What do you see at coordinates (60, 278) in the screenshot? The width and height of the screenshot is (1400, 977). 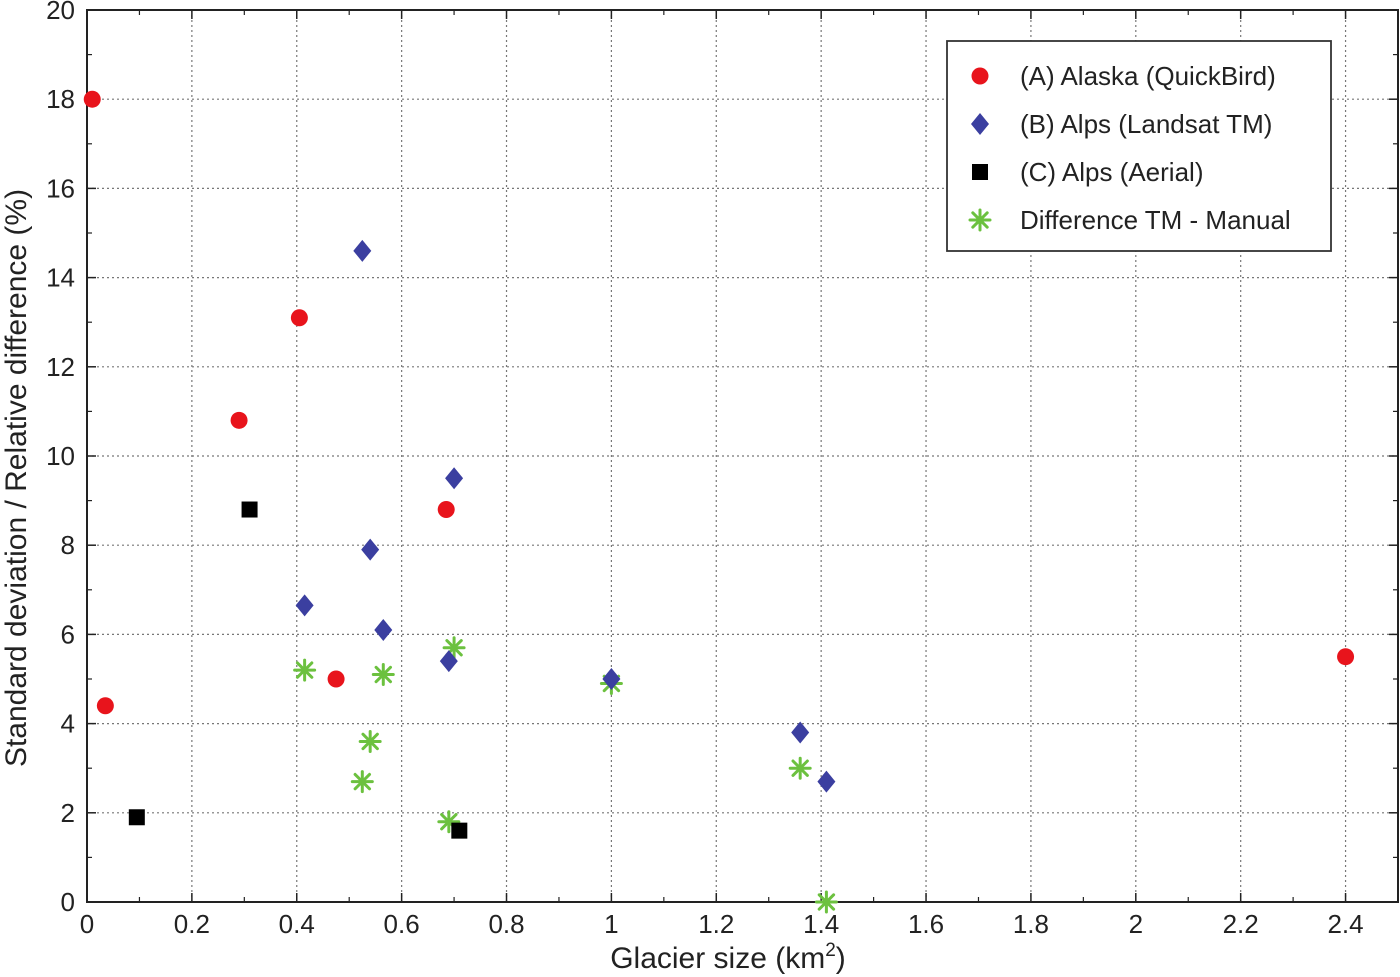 I see `y-tick-label: 14` at bounding box center [60, 278].